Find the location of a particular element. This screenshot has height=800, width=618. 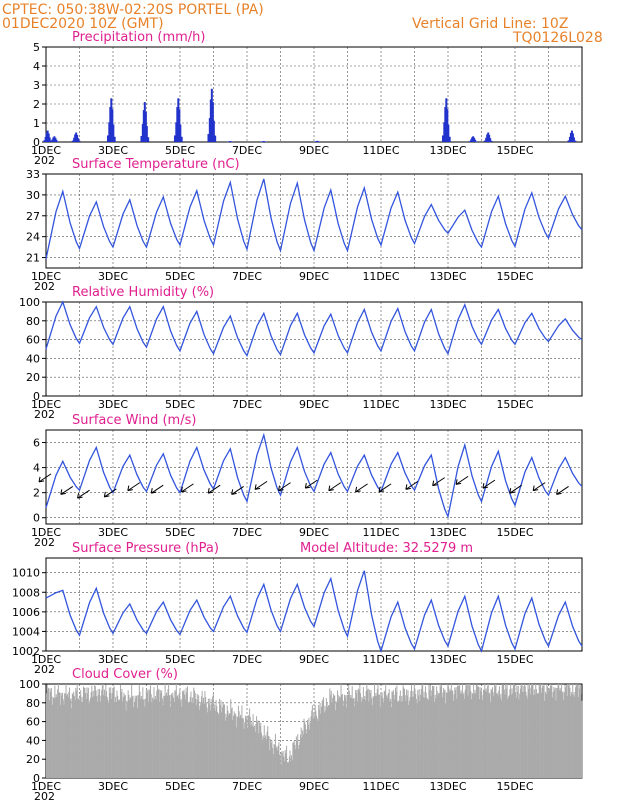

series-line is located at coordinates (314, 329).